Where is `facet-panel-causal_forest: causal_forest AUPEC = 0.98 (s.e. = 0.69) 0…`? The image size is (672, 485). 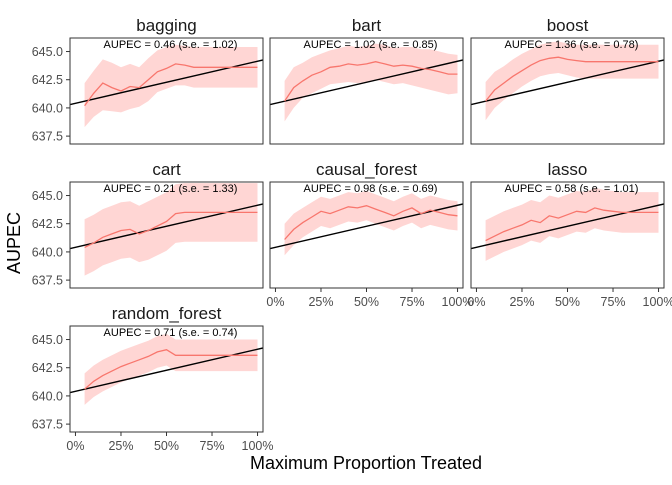
facet-panel-causal_forest: causal_forest AUPEC = 0.98 (s.e. = 0.69) 0… is located at coordinates (369, 234).